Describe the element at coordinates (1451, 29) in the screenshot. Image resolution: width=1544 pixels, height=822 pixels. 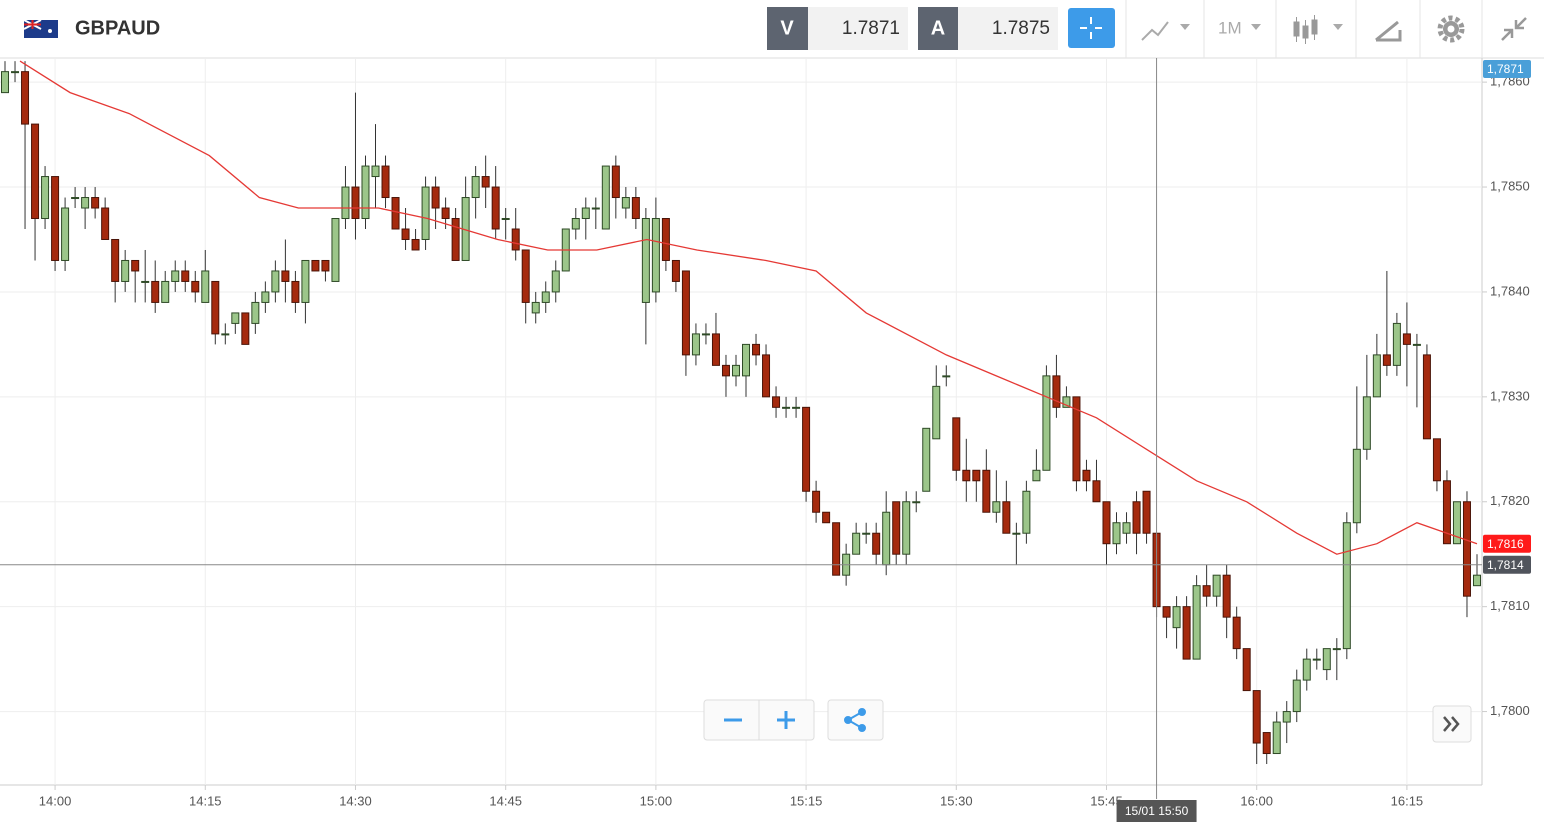
I see `settings-icon` at that location.